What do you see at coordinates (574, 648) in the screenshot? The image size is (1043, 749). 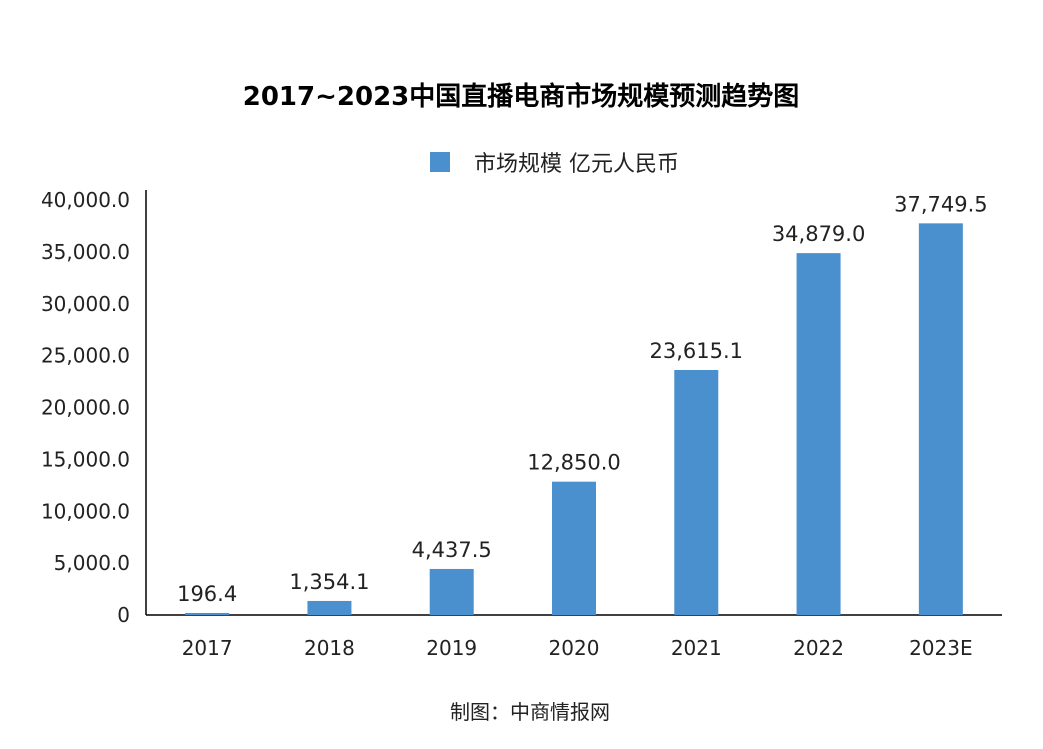 I see `x-tick-label: 2020` at bounding box center [574, 648].